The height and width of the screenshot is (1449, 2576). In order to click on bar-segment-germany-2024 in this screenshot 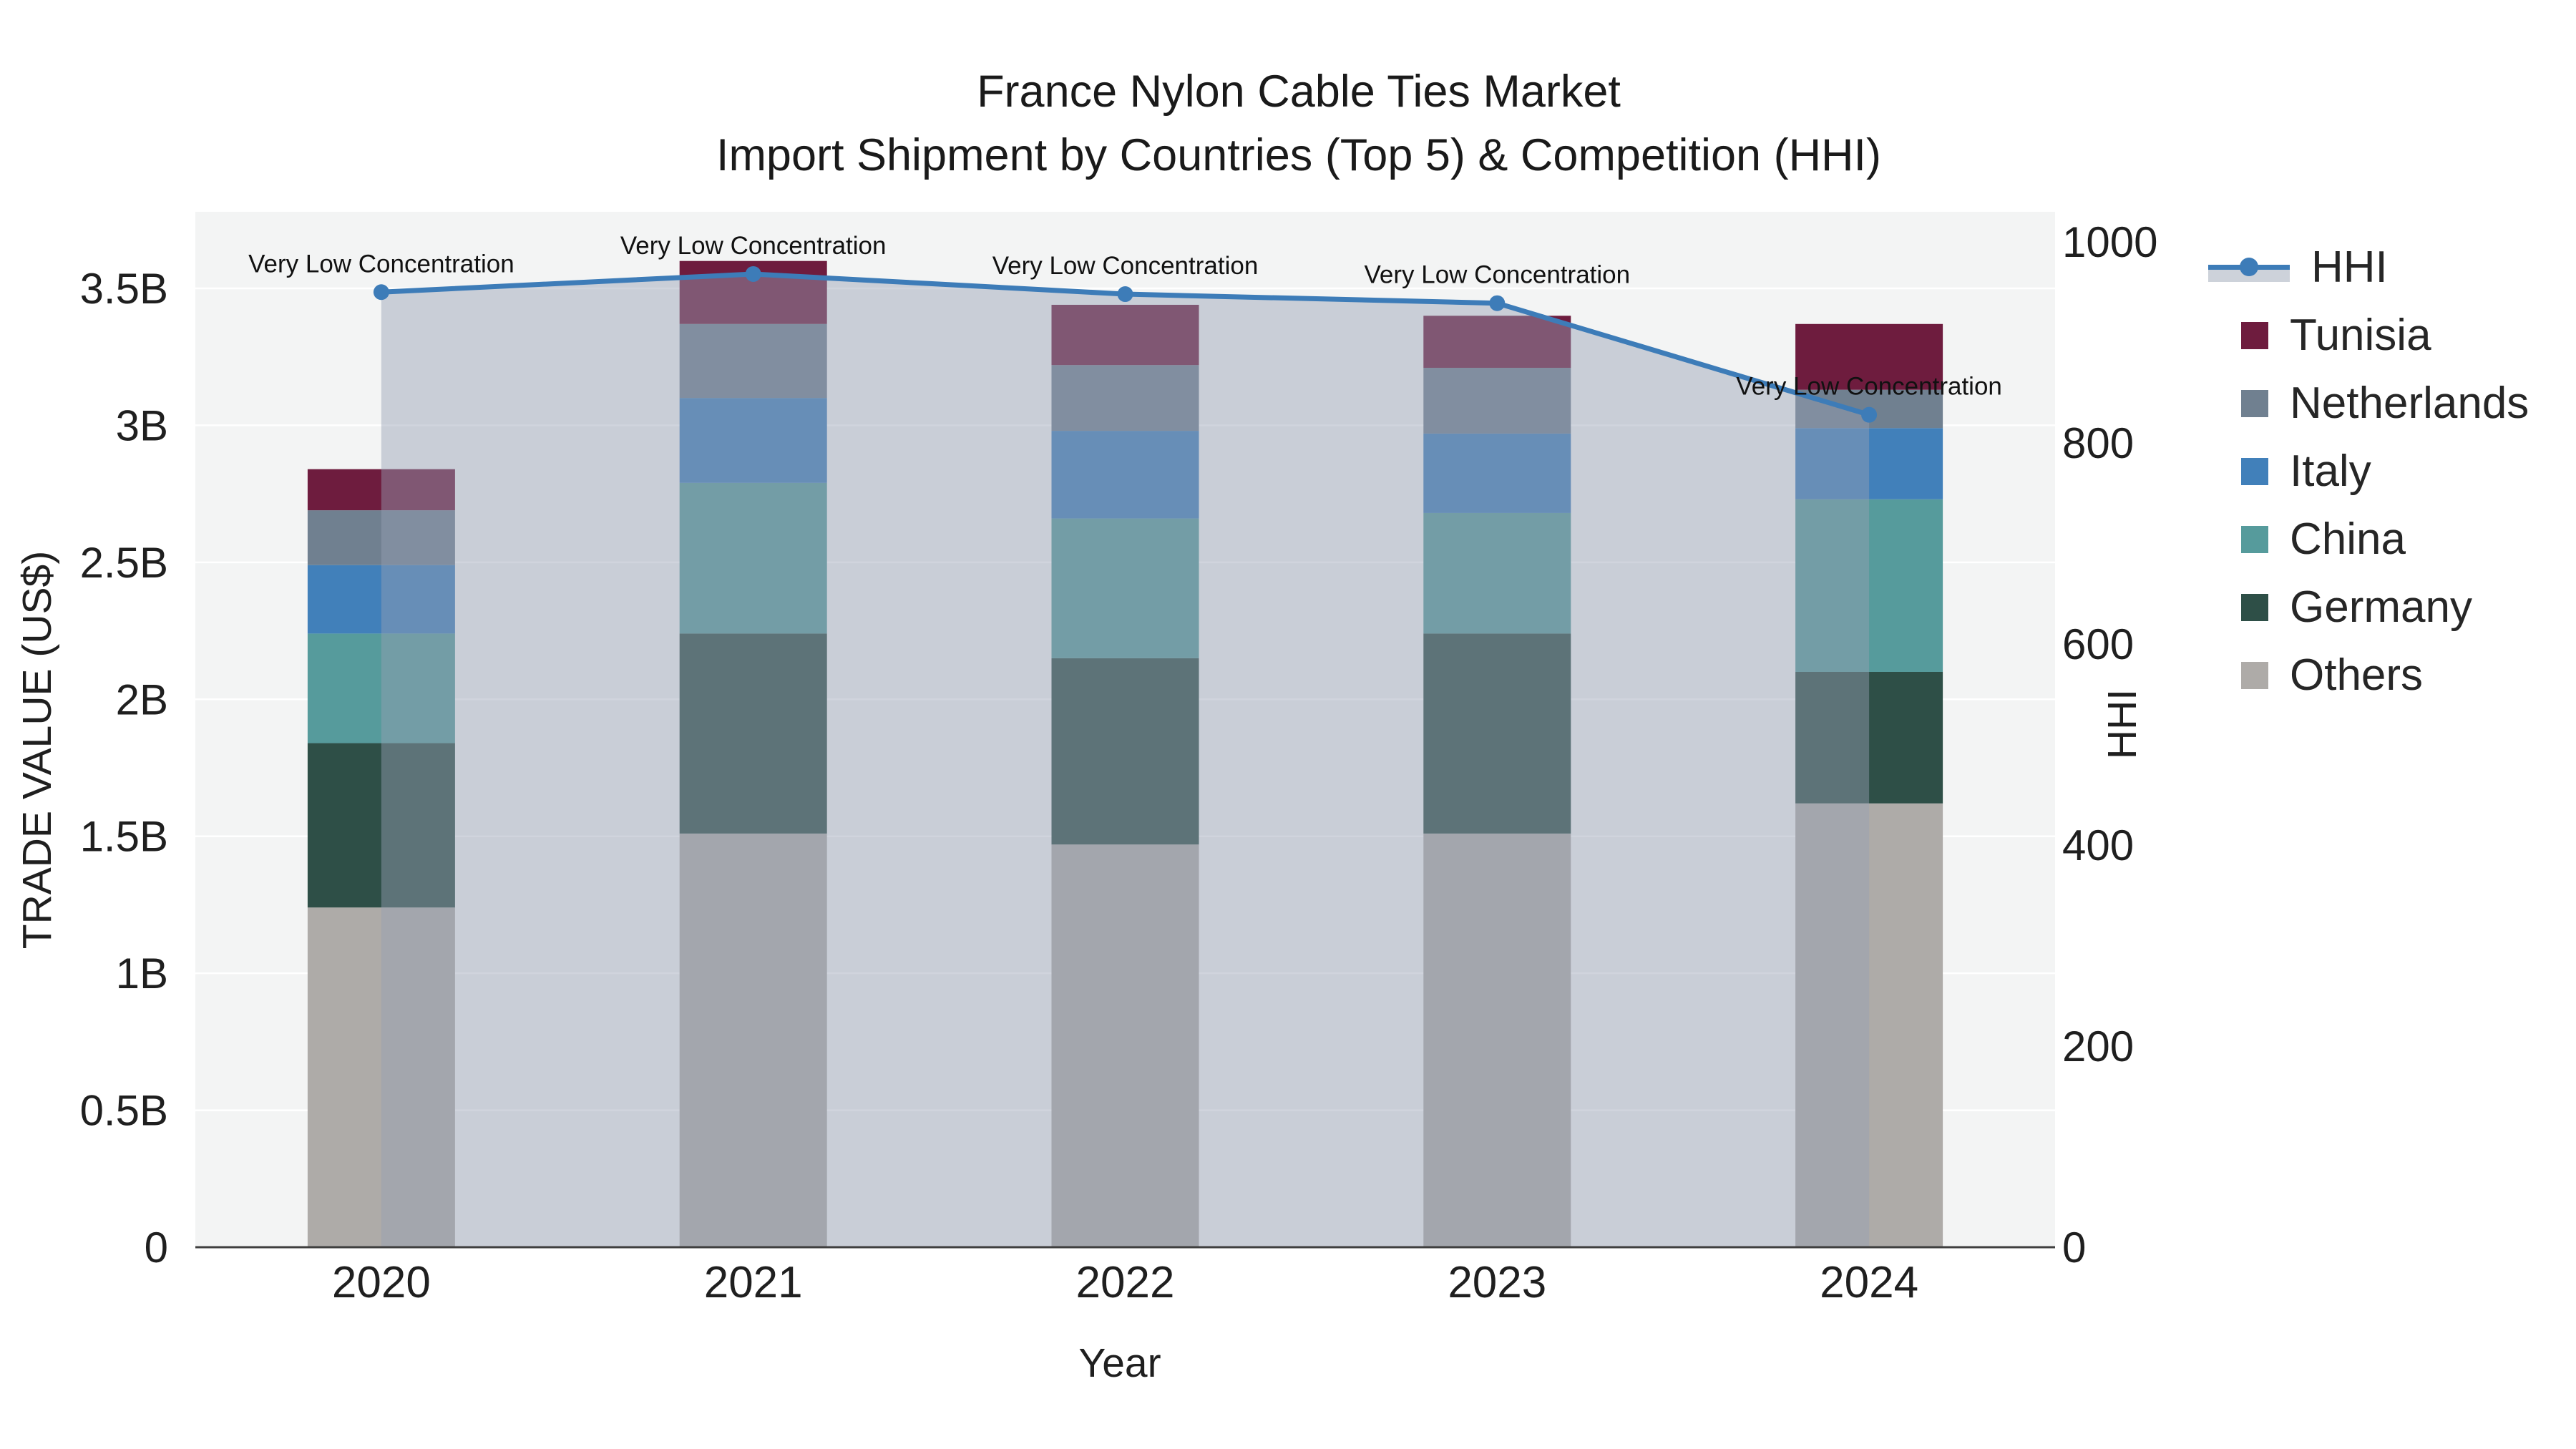, I will do `click(1869, 738)`.